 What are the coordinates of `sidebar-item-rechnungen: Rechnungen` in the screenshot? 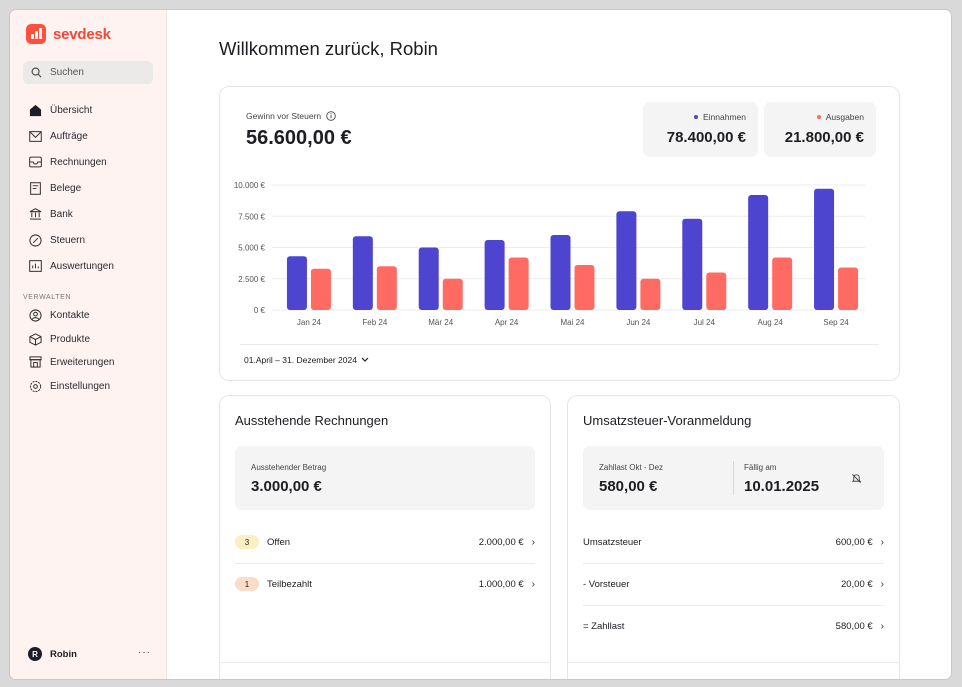 It's located at (67, 162).